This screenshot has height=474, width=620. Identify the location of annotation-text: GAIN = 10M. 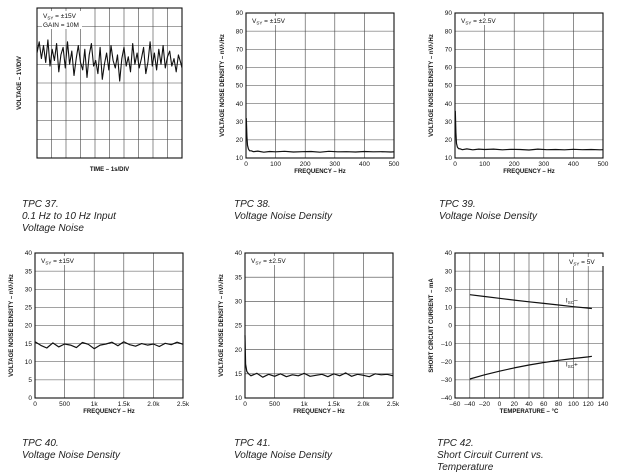
(61, 25).